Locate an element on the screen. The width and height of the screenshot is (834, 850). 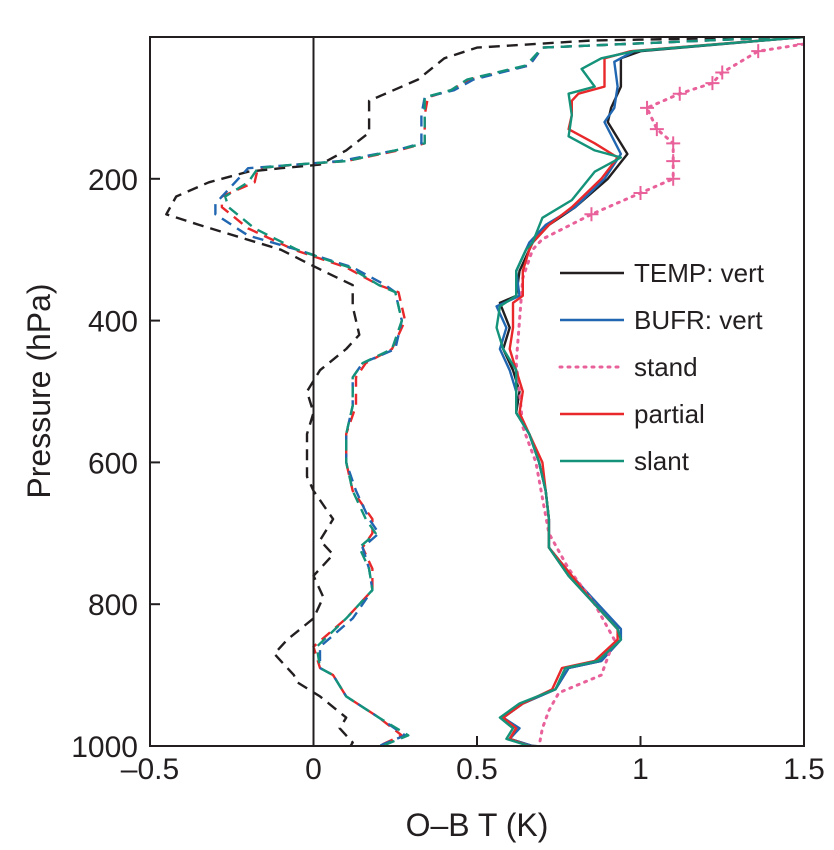
x-tick-label: 1 is located at coordinates (640, 769).